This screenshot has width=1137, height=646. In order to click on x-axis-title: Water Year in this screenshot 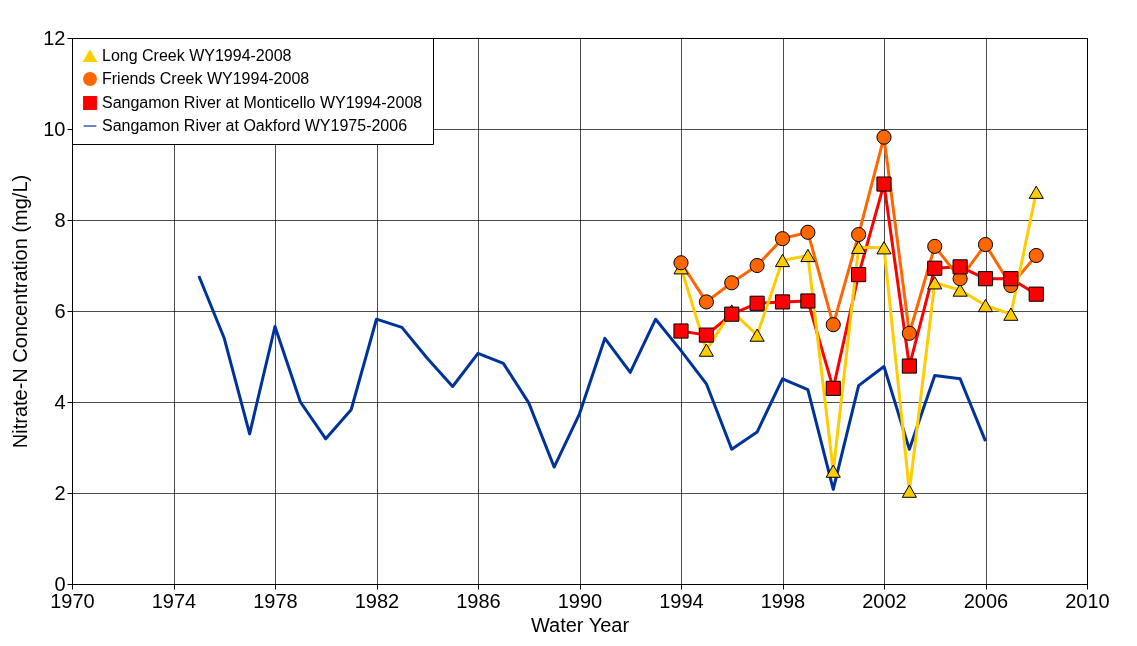, I will do `click(580, 624)`.